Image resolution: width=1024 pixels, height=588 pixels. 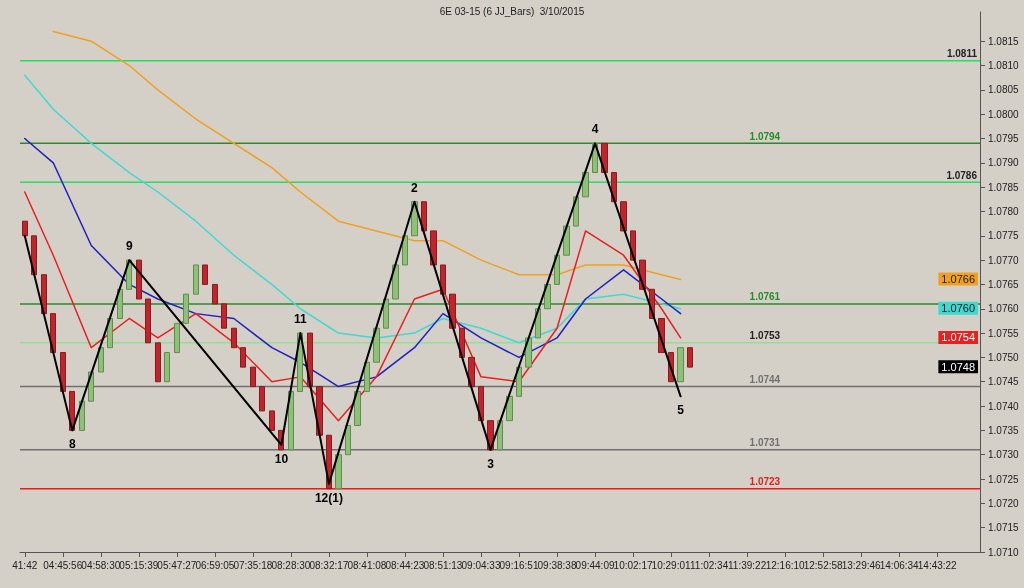 I want to click on y-tick-label: 1.0775, so click(x=1004, y=236).